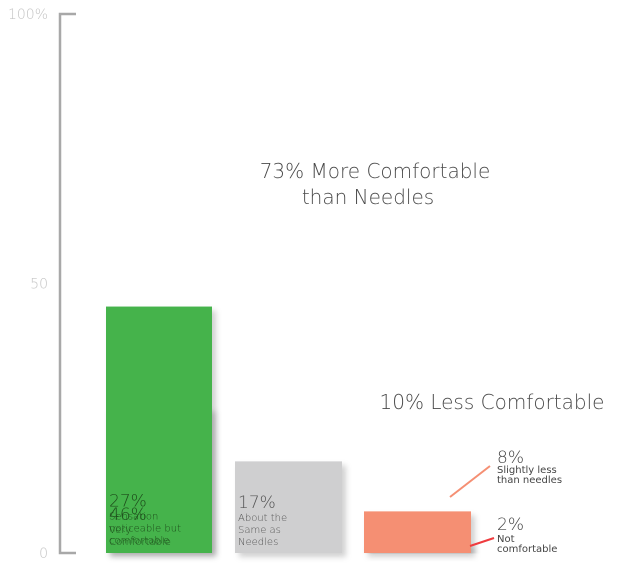  Describe the element at coordinates (506, 539) in the screenshot. I see `bar-description-label: Not` at that location.